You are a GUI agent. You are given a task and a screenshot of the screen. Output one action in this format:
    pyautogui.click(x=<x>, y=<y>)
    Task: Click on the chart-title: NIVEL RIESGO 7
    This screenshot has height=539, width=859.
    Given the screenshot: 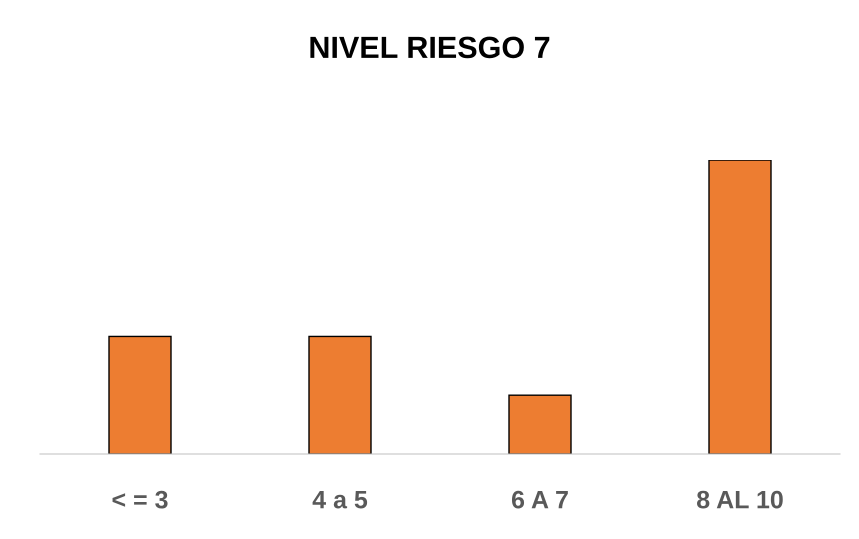 What is the action you would take?
    pyautogui.click(x=430, y=47)
    